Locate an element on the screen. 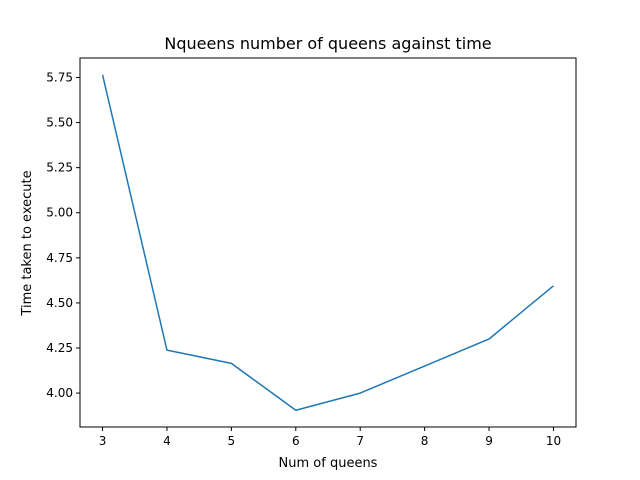 The image size is (640, 480). x-axis-label: Num of queens is located at coordinates (328, 463).